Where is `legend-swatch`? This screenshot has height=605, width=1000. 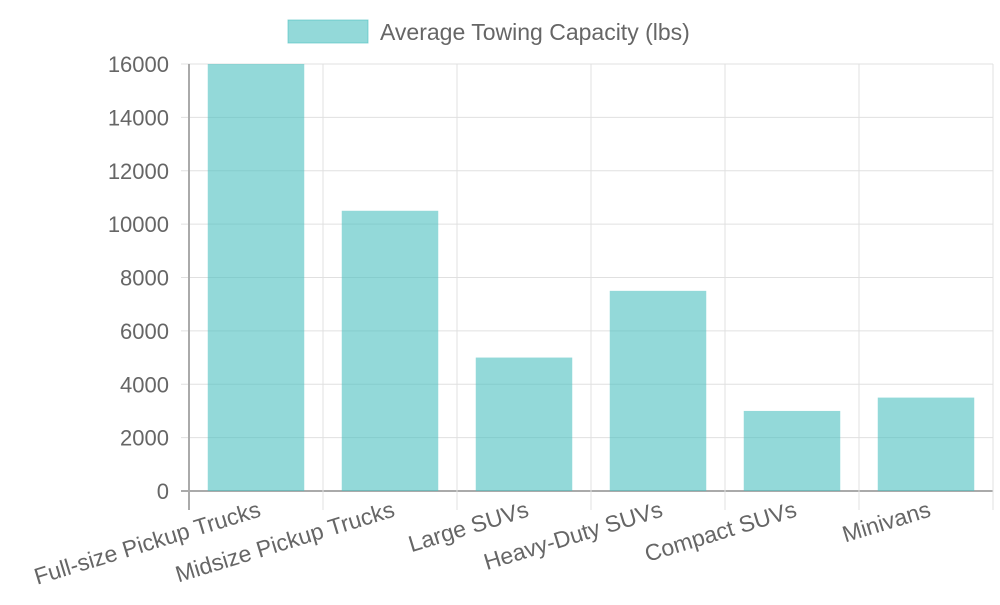
legend-swatch is located at coordinates (328, 31).